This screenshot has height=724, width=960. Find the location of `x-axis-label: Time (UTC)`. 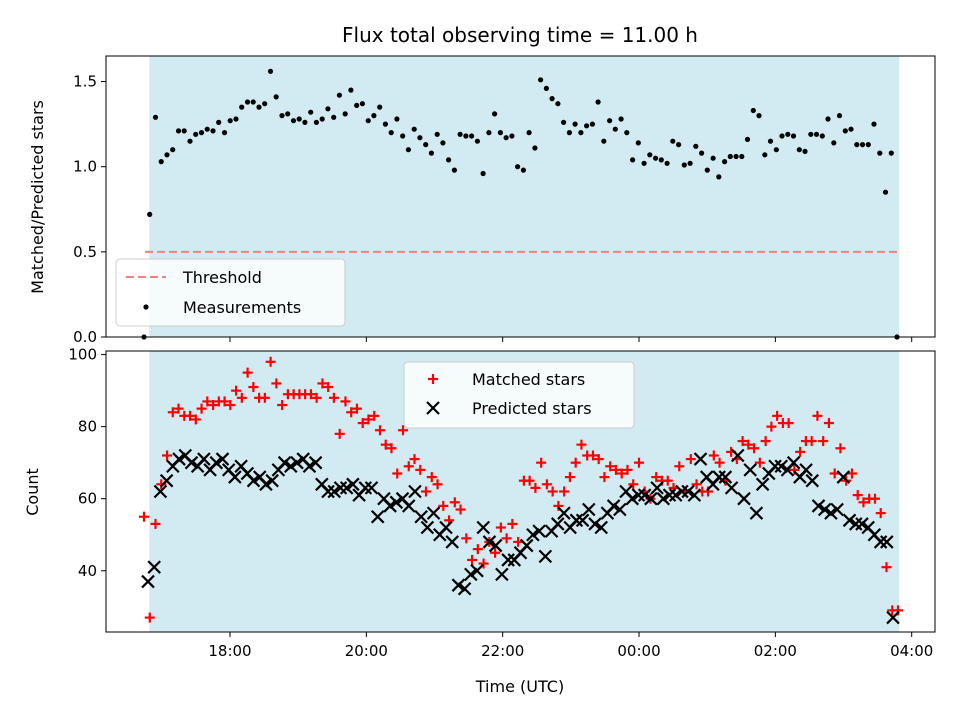

x-axis-label: Time (UTC) is located at coordinates (519, 686).